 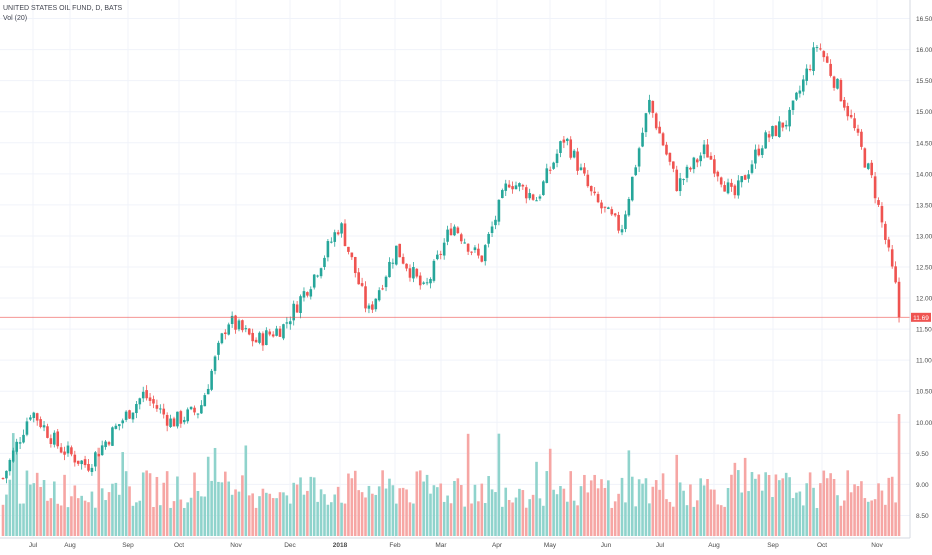 I want to click on x-tick-label: 2018, so click(x=340, y=545).